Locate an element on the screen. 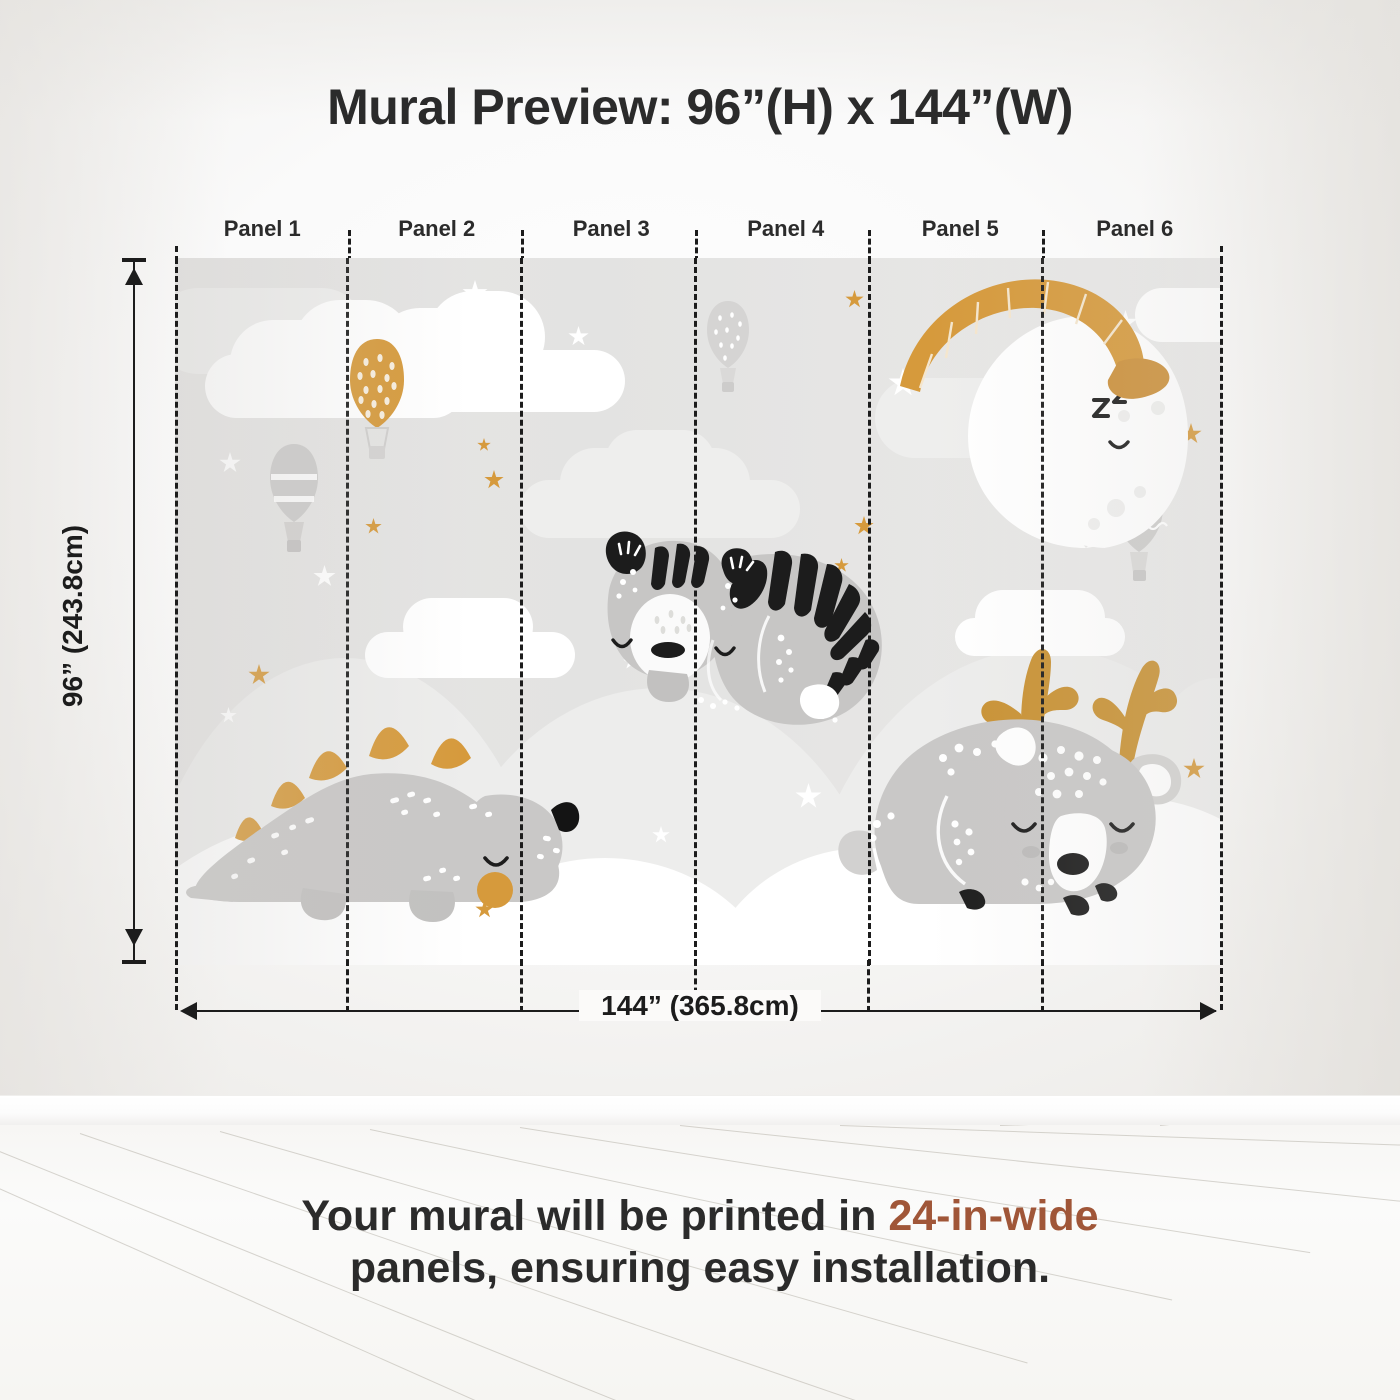  hot-air-balloon-gray is located at coordinates (294, 498).